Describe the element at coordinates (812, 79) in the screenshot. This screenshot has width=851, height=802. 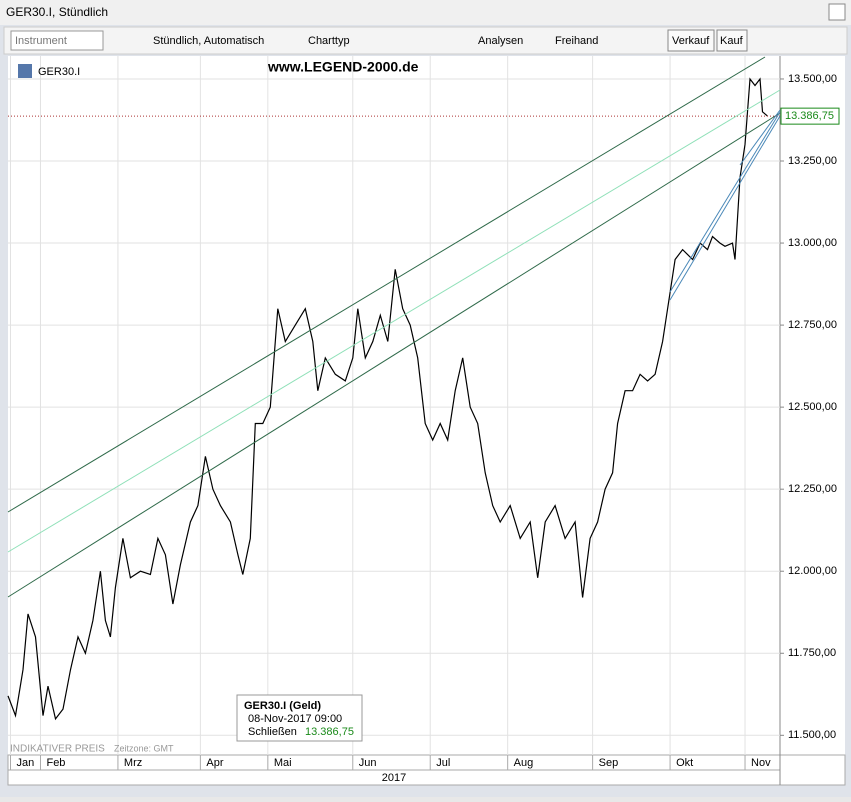
I see `y-tick-label: 13.500,00` at that location.